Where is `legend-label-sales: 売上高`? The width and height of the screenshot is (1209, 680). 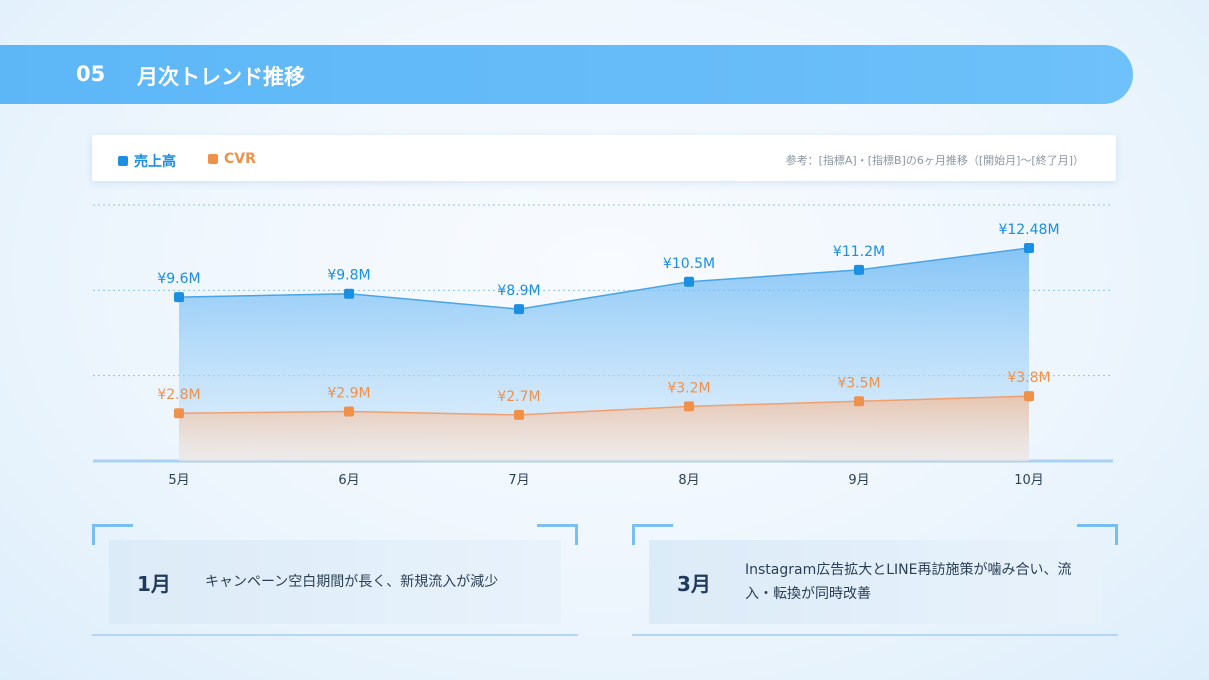 legend-label-sales: 売上高 is located at coordinates (155, 162).